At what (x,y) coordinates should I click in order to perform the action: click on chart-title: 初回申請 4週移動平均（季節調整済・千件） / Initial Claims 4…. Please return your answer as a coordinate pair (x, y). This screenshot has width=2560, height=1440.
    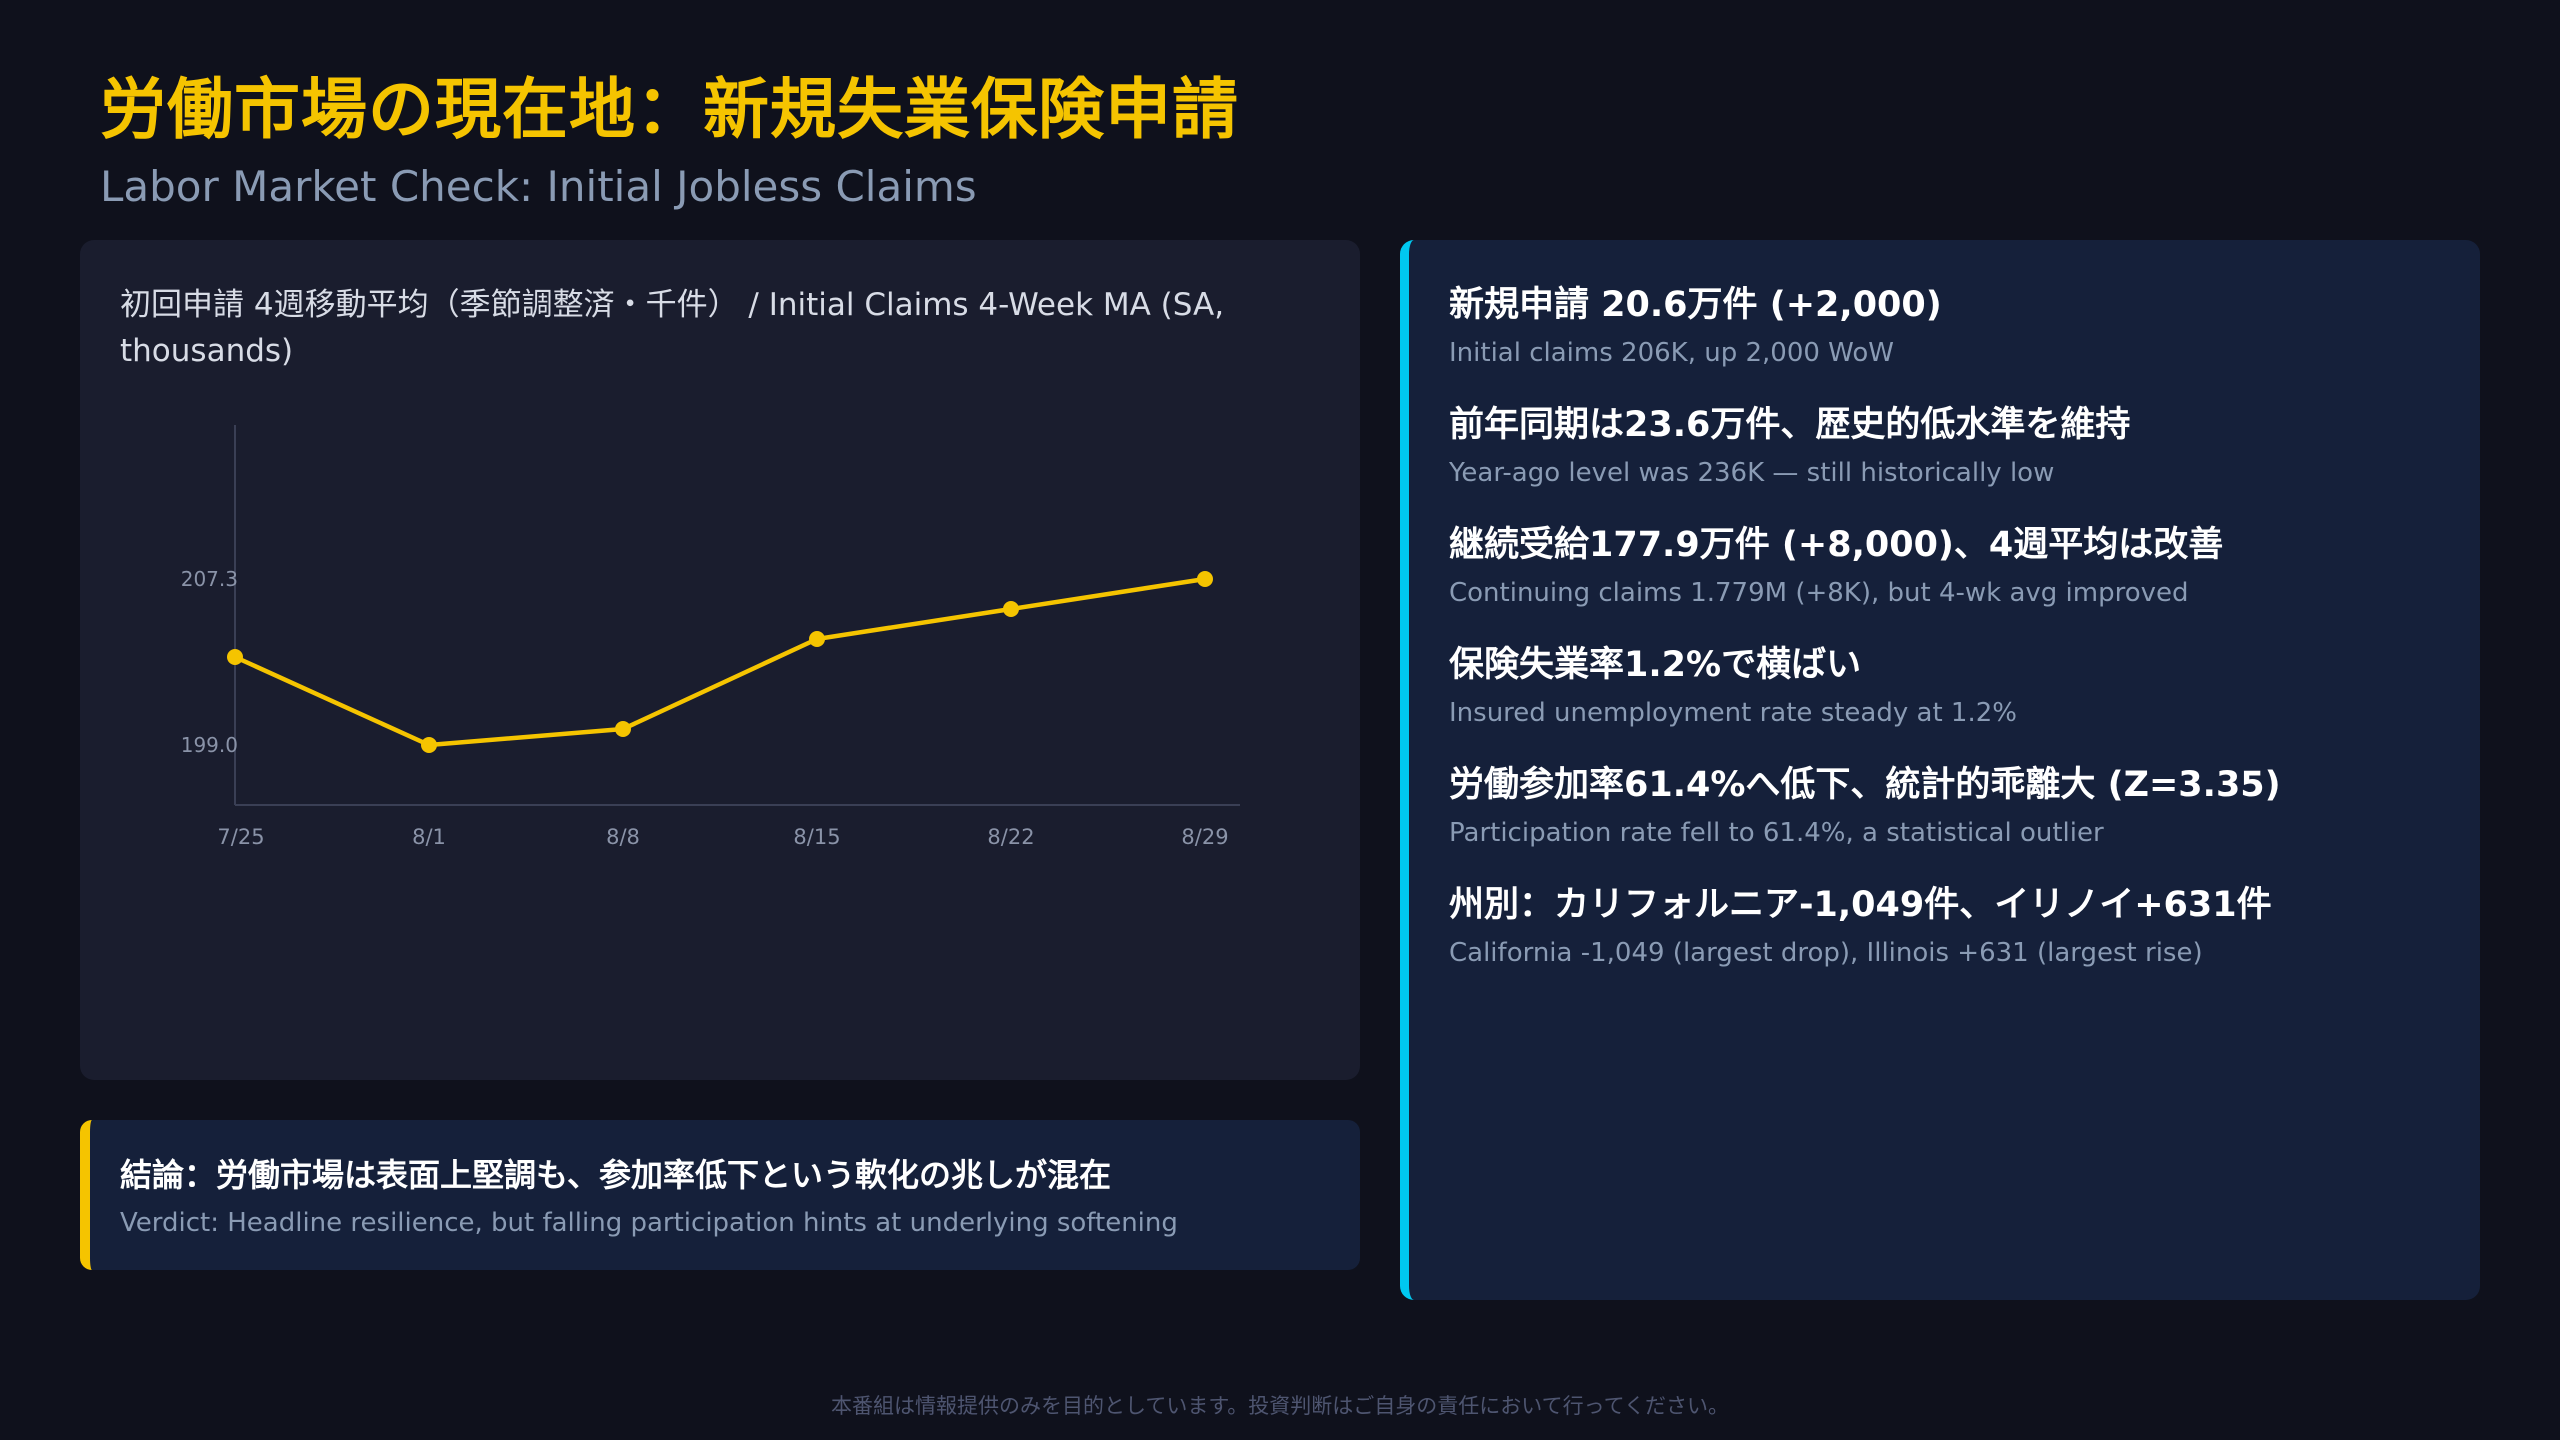
    Looking at the image, I should click on (672, 328).